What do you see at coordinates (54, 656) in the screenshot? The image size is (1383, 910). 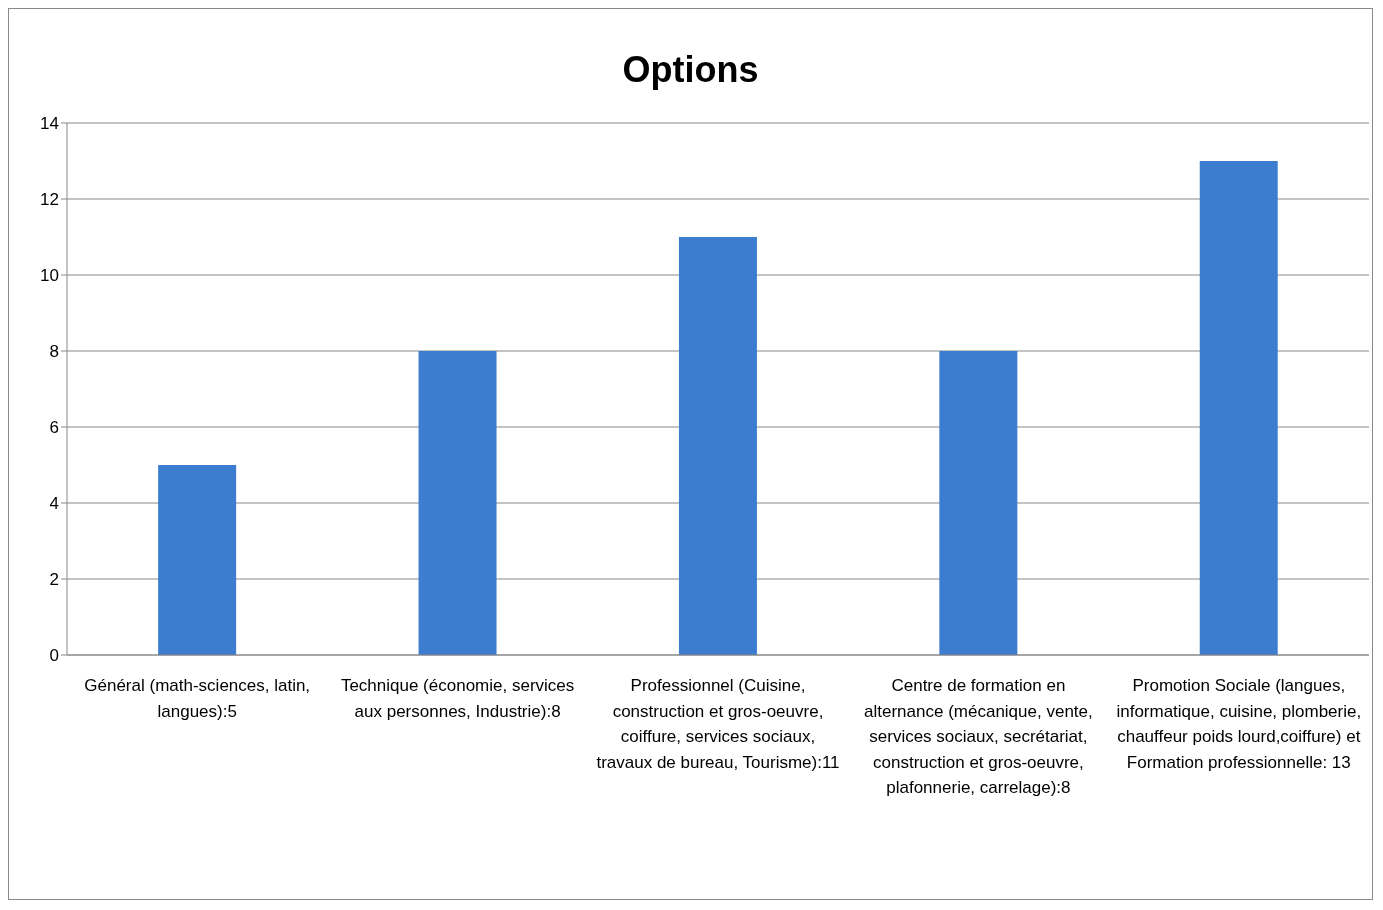 I see `y-tick-label: 0` at bounding box center [54, 656].